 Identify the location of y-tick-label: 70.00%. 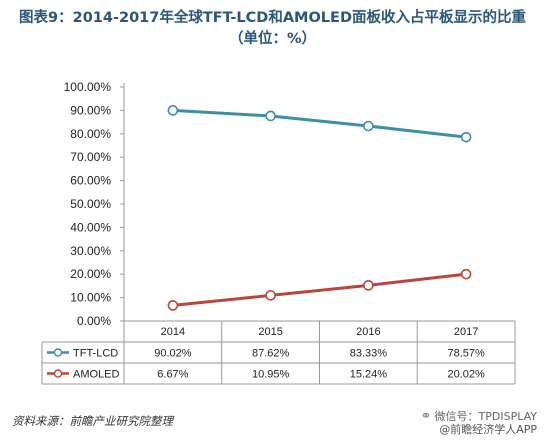
(90, 157).